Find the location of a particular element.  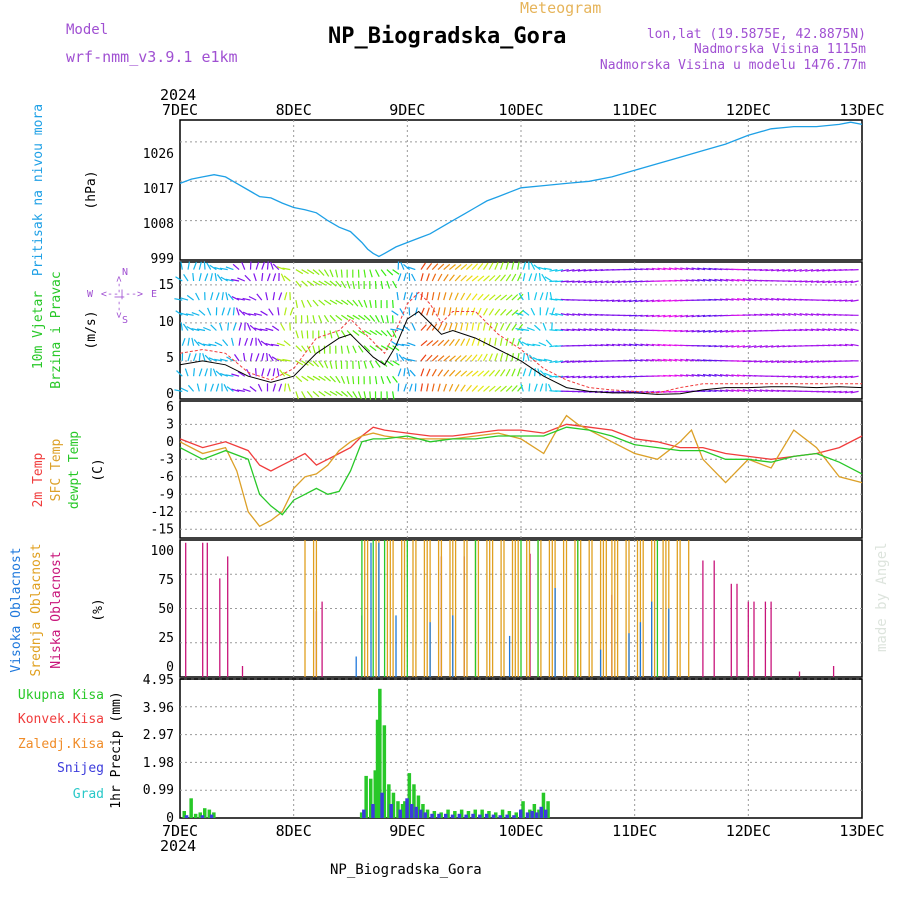

compass-e: E is located at coordinates (154, 294).